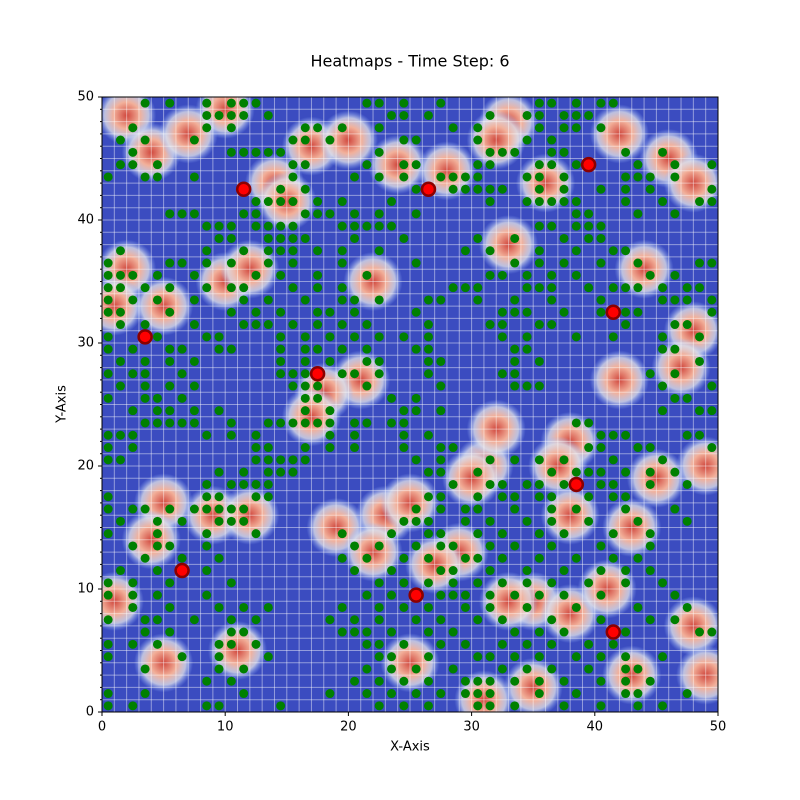  I want to click on x-tick-label: 0, so click(102, 727).